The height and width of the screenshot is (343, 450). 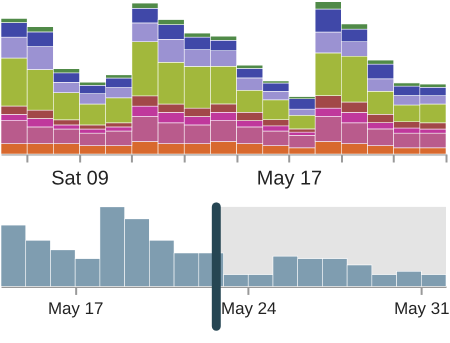 I want to click on x-tick-label: Sat 09, so click(x=80, y=178).